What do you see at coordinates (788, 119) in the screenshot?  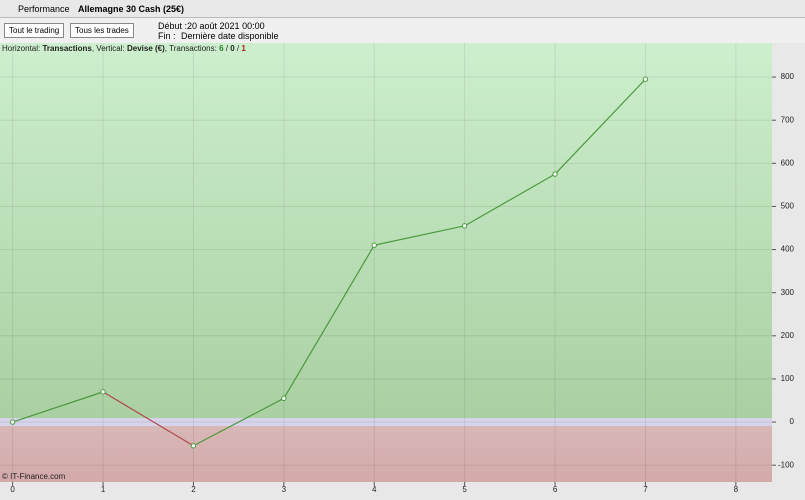 I see `y-tick-label: 700` at bounding box center [788, 119].